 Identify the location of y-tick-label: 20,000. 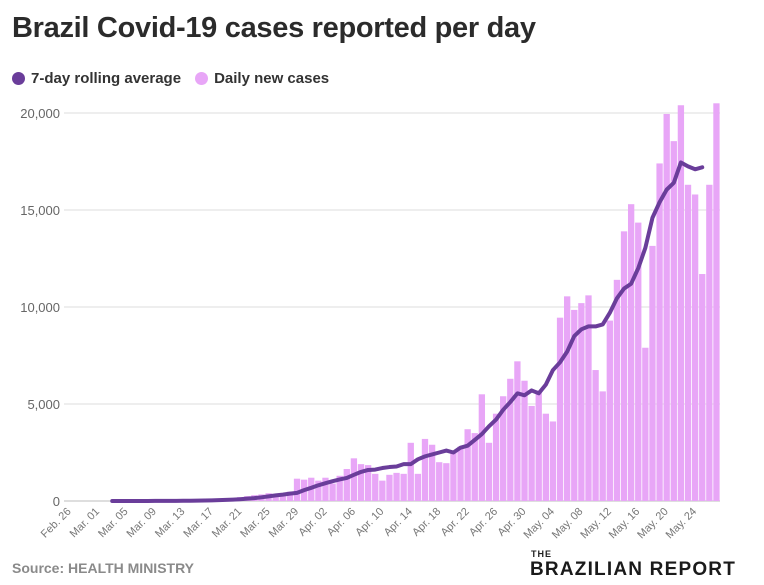
(40, 113).